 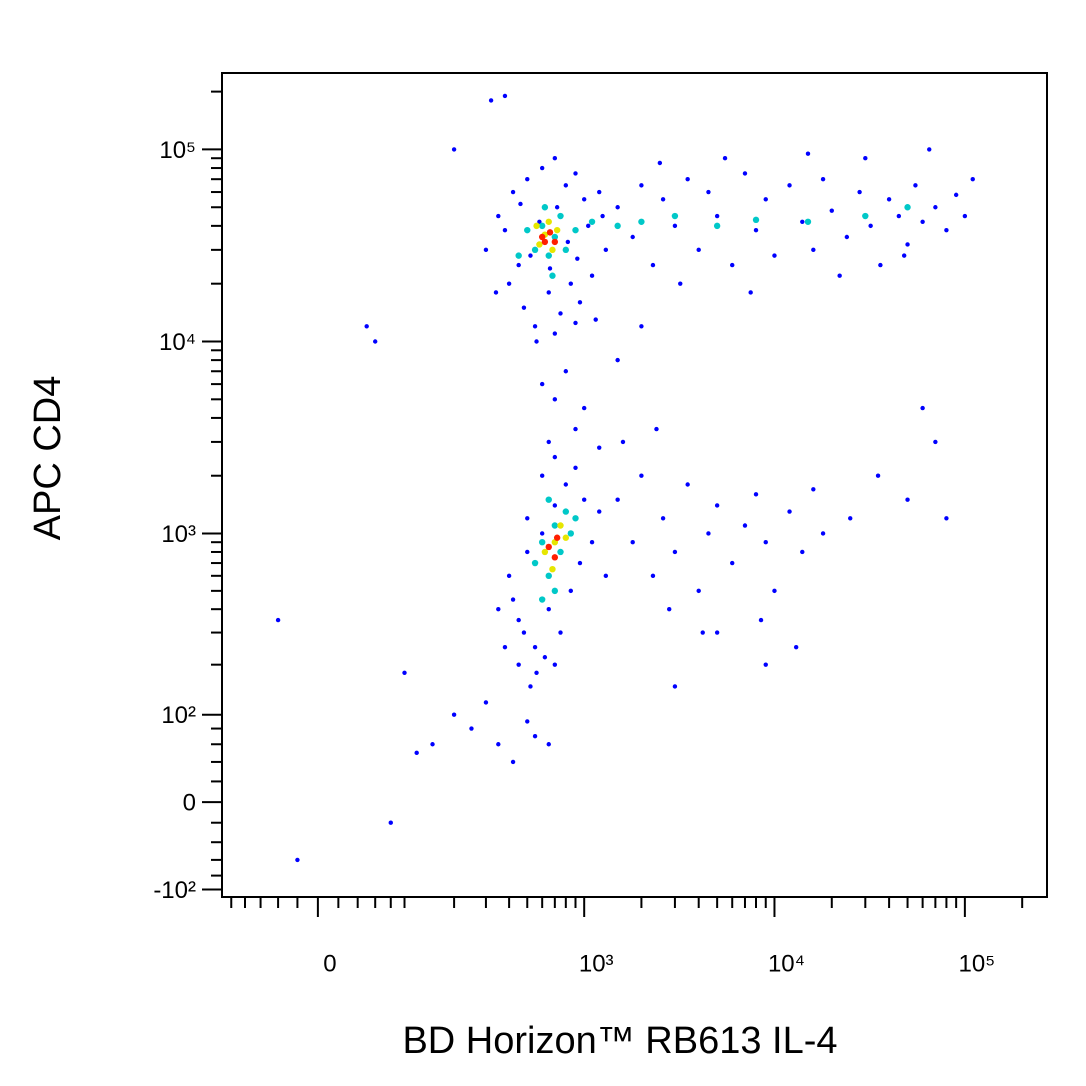 I want to click on y-tick-label: -10², so click(x=174, y=890).